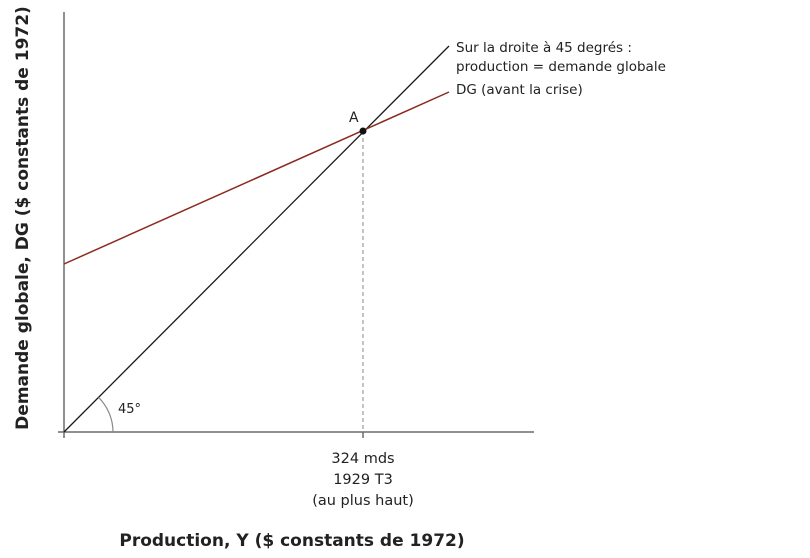  I want to click on x-tick-label-3: (au plus haut), so click(363, 501).